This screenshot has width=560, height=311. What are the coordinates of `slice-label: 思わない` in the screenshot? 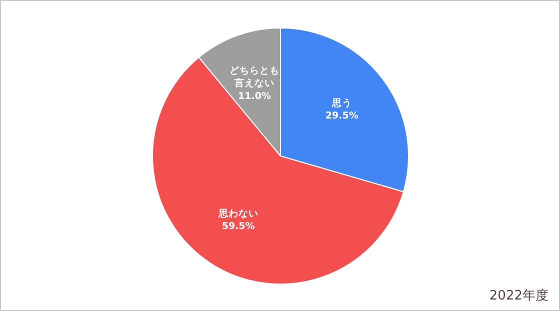 It's located at (237, 213).